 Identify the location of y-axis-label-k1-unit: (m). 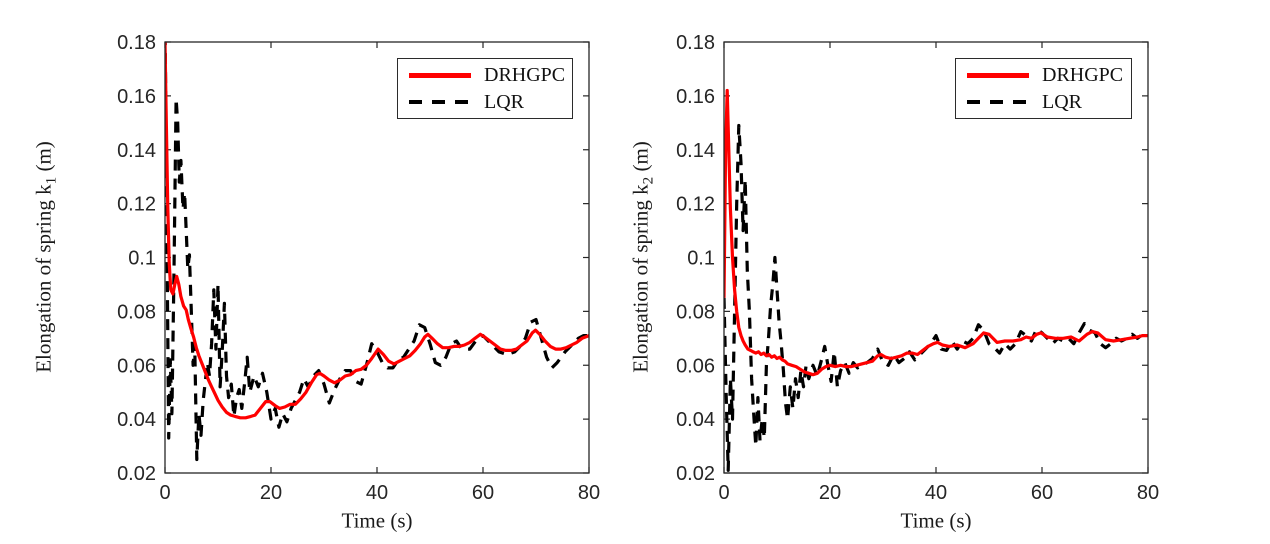
(43, 159).